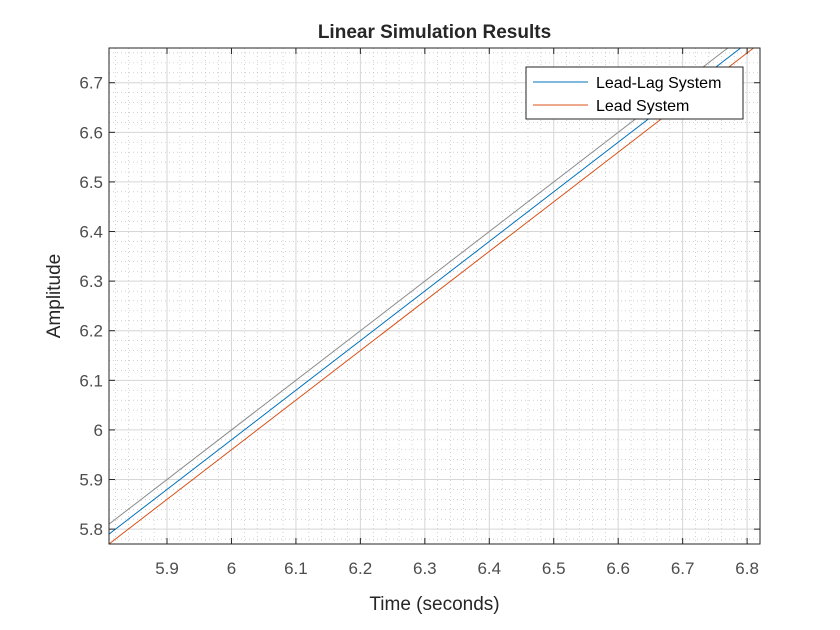  Describe the element at coordinates (91, 529) in the screenshot. I see `y-tick-label: 5.8` at that location.